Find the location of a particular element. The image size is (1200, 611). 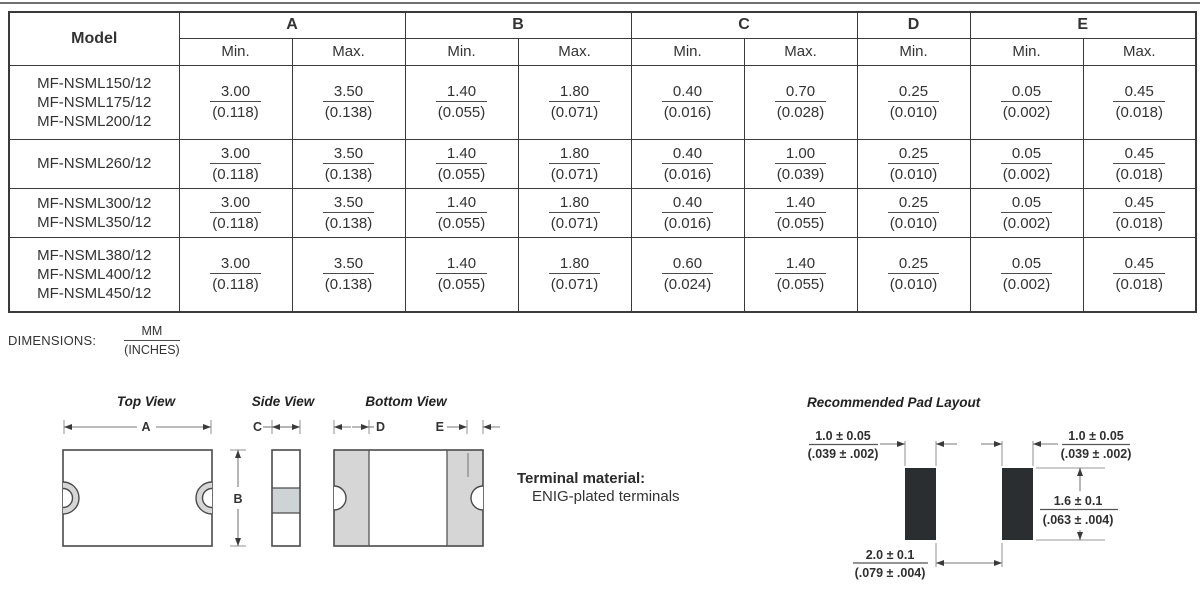

col-d-min: Min. is located at coordinates (913, 51).